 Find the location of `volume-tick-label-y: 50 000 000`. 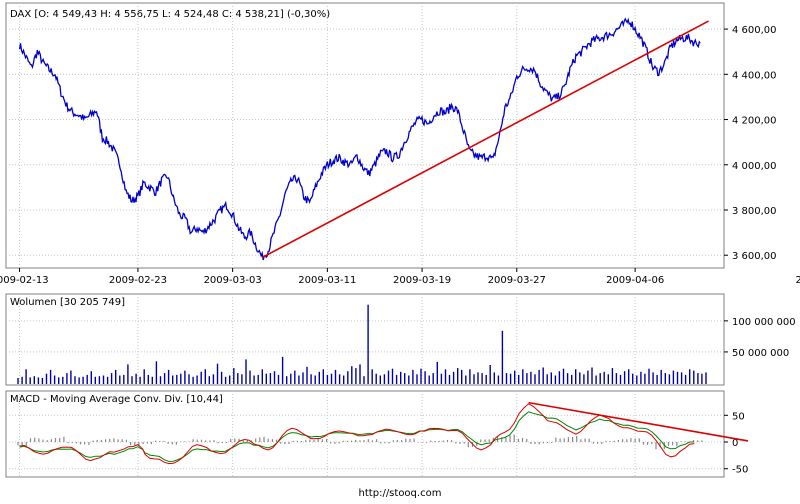

volume-tick-label-y: 50 000 000 is located at coordinates (760, 353).